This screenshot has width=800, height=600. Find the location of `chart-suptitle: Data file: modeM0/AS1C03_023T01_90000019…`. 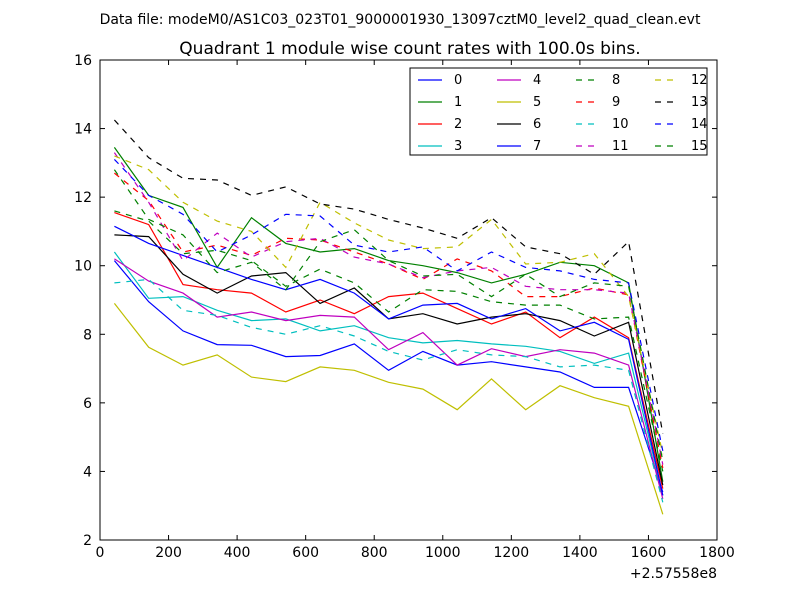

chart-suptitle: Data file: modeM0/AS1C03_023T01_90000019… is located at coordinates (400, 20).